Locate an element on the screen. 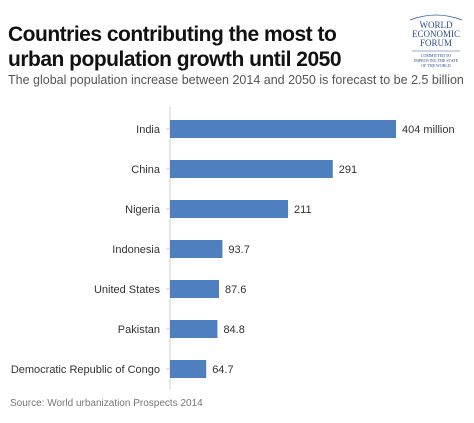 Image resolution: width=474 pixels, height=423 pixels. category-label: United States is located at coordinates (127, 290).